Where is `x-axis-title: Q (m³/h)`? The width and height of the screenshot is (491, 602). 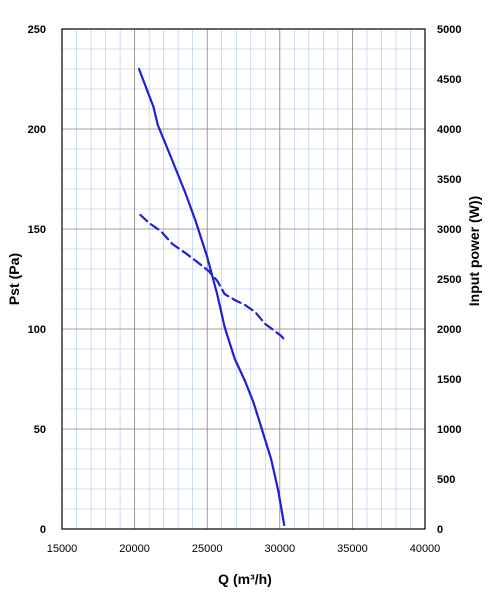 x-axis-title: Q (m³/h) is located at coordinates (245, 579).